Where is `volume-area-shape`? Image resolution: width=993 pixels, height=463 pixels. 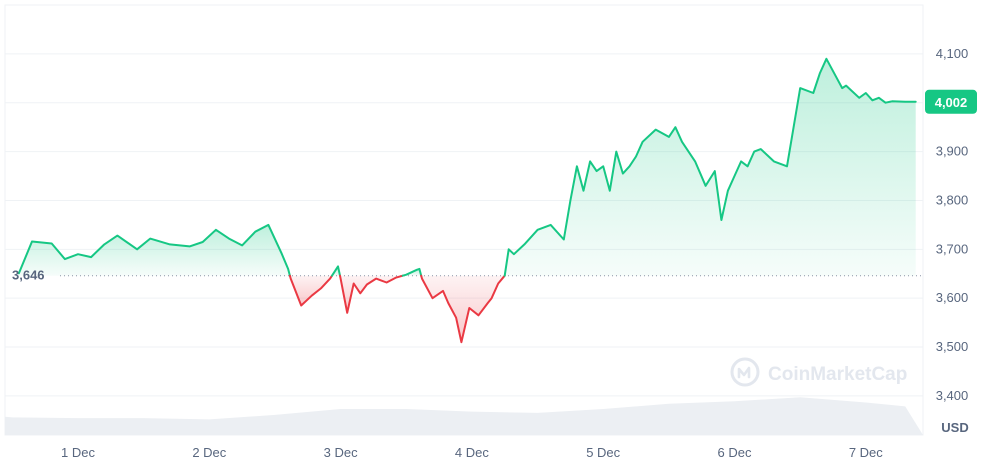
volume-area-shape is located at coordinates (464, 416).